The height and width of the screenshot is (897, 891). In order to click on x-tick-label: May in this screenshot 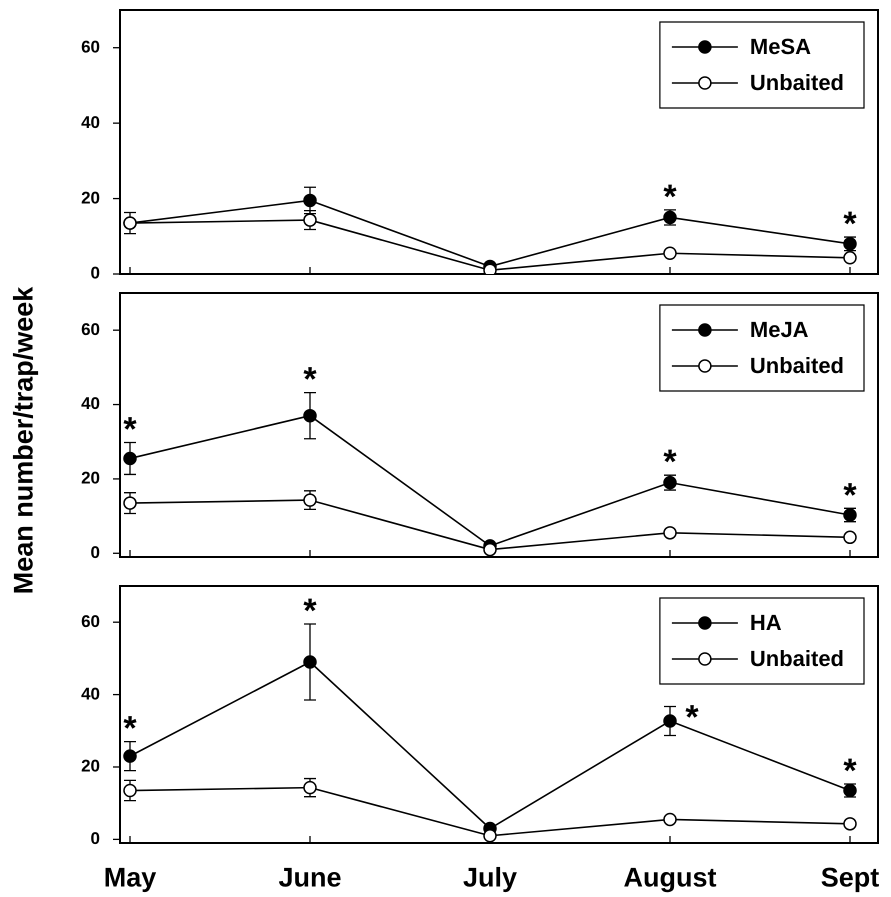, I will do `click(130, 877)`.